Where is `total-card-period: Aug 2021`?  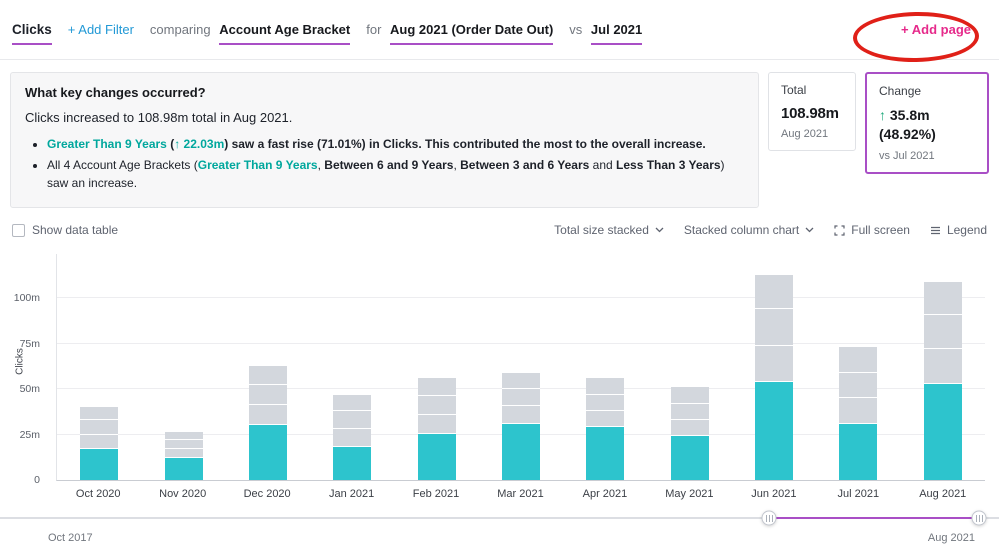 total-card-period: Aug 2021 is located at coordinates (805, 134).